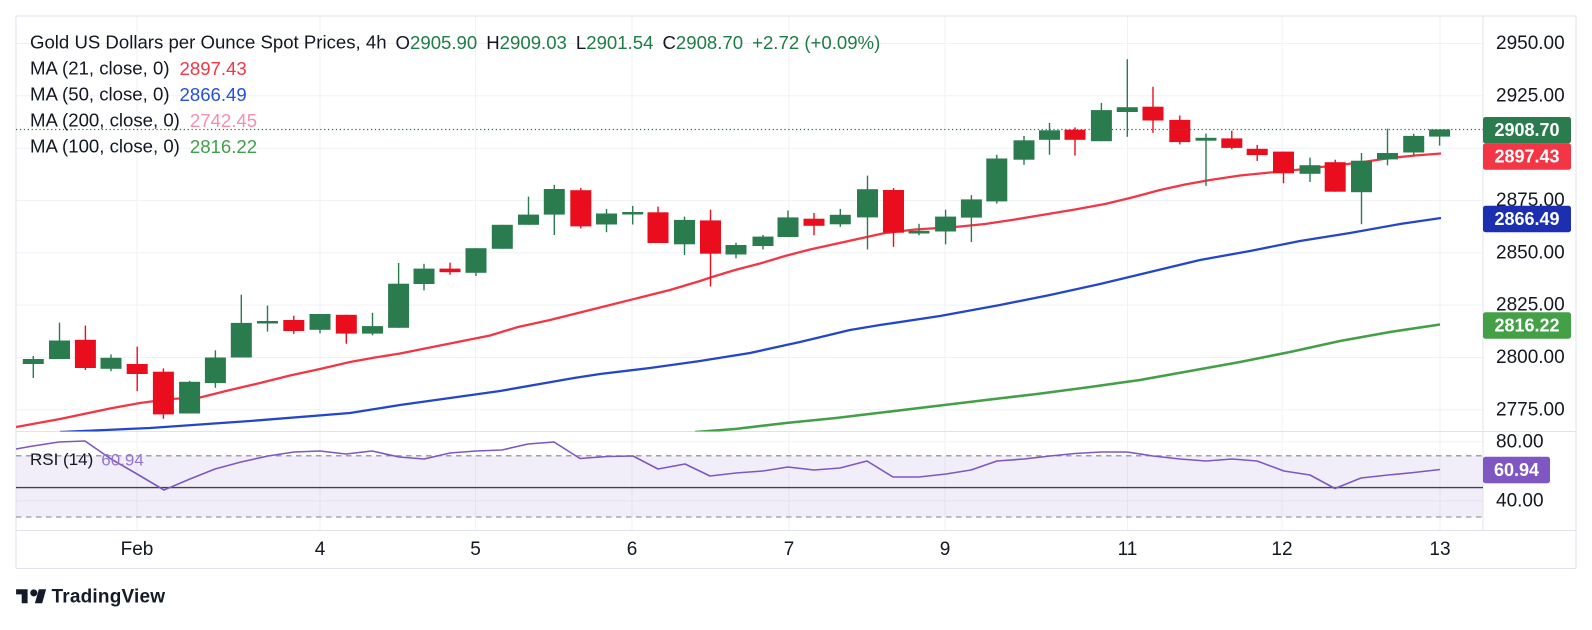 This screenshot has width=1592, height=630. I want to click on svg-text: 13, so click(1439, 549).